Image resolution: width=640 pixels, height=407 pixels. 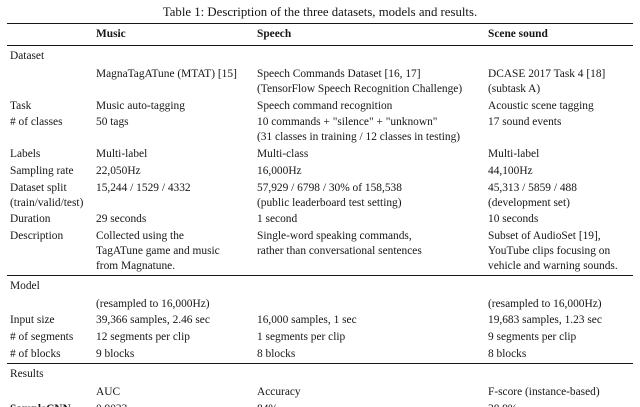 I want to click on row-label: # of blocks, so click(x=35, y=354).